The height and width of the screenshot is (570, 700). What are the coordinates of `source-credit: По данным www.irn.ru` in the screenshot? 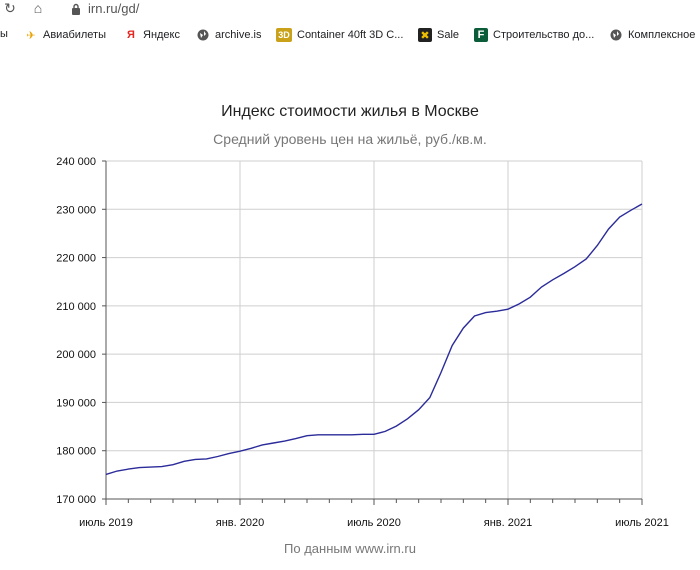 It's located at (350, 548).